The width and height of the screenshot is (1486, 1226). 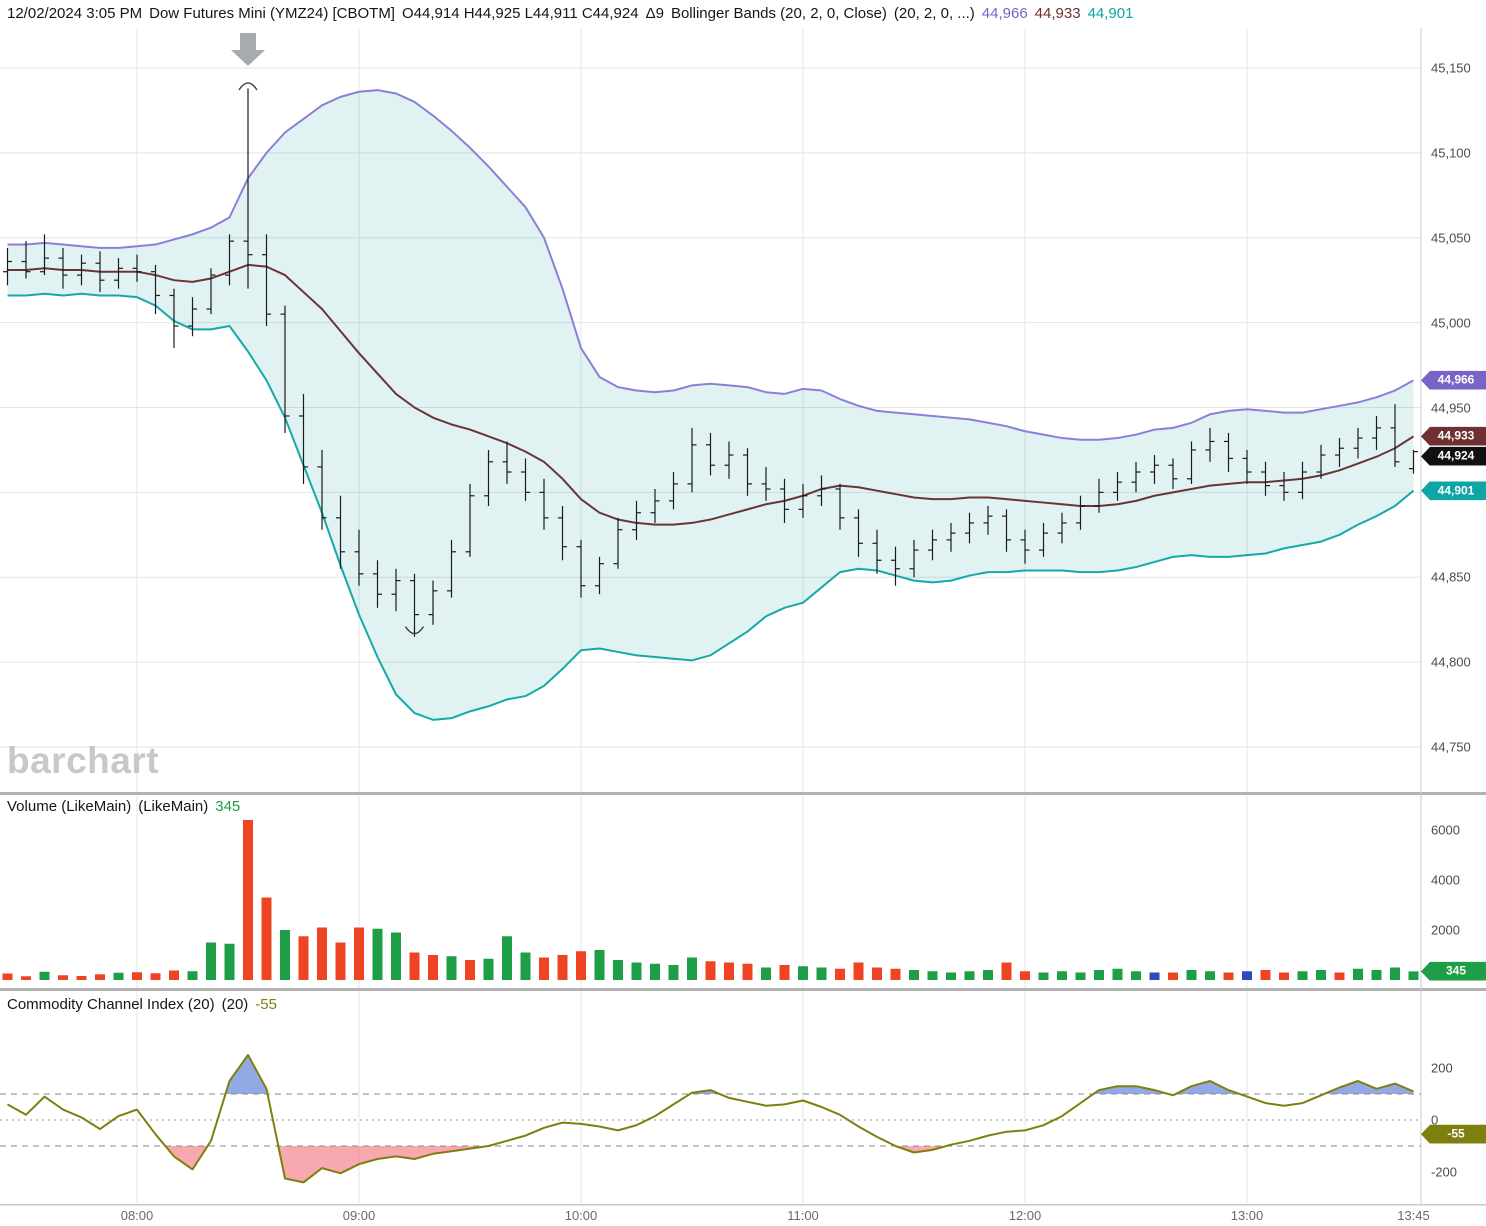 I want to click on time-axis-separator, so click(x=743, y=1205).